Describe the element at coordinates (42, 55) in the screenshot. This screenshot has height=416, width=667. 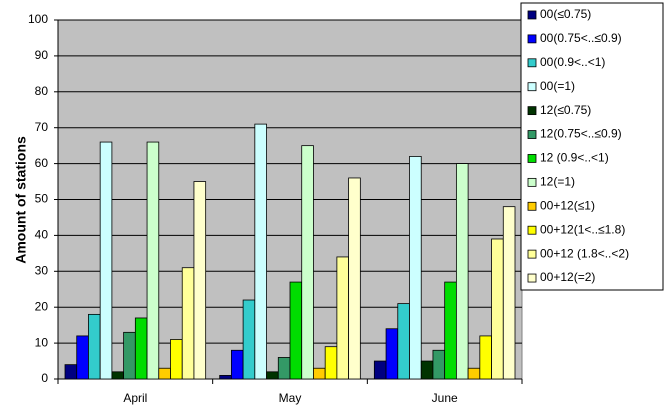
I see `y-tick-label: 90` at that location.